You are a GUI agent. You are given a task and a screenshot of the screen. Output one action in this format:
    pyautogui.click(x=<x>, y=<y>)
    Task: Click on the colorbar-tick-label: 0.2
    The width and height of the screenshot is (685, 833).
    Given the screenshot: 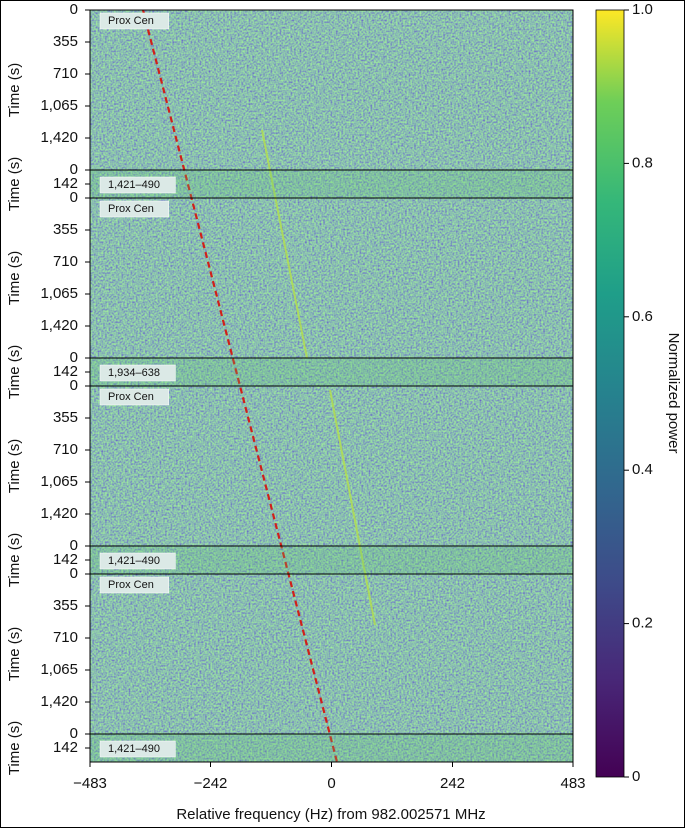 What is the action you would take?
    pyautogui.click(x=642, y=623)
    